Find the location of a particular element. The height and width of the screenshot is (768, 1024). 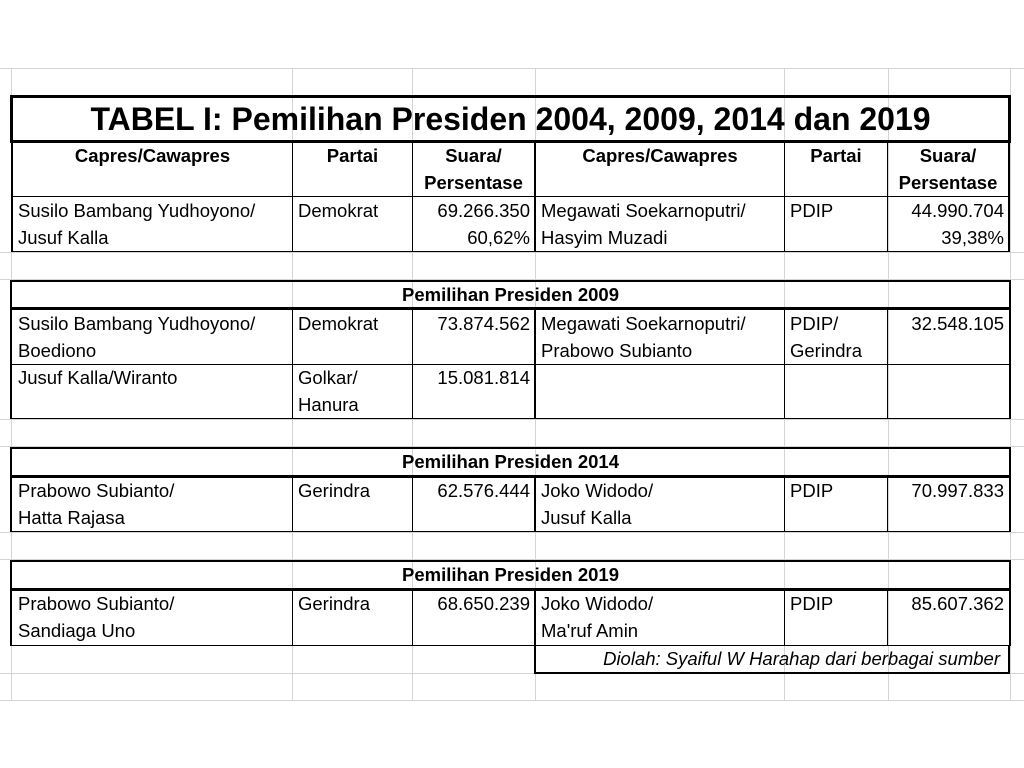

header-persentase-left: Persentase is located at coordinates (473, 182).